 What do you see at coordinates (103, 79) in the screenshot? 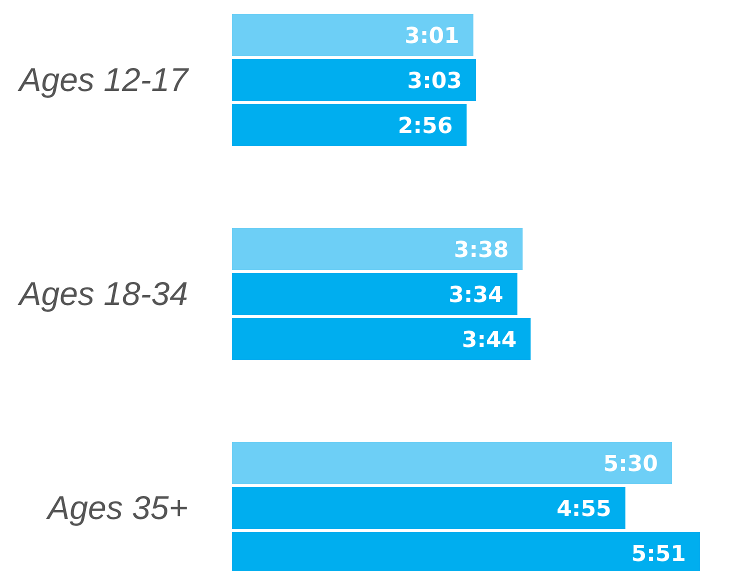
I see `y-tick-label: Ages 12-17` at bounding box center [103, 79].